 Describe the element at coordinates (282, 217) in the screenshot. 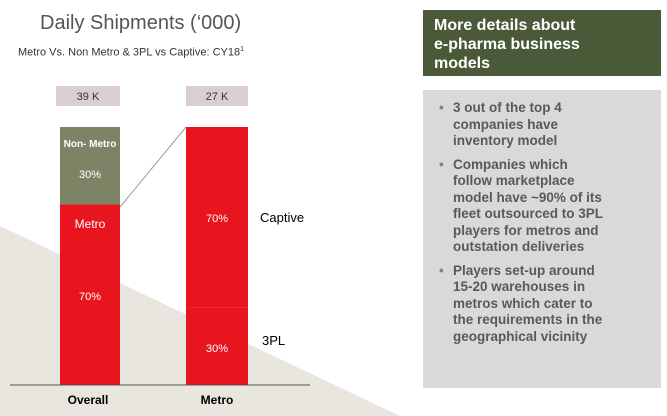

I see `label-captive: Captive` at that location.